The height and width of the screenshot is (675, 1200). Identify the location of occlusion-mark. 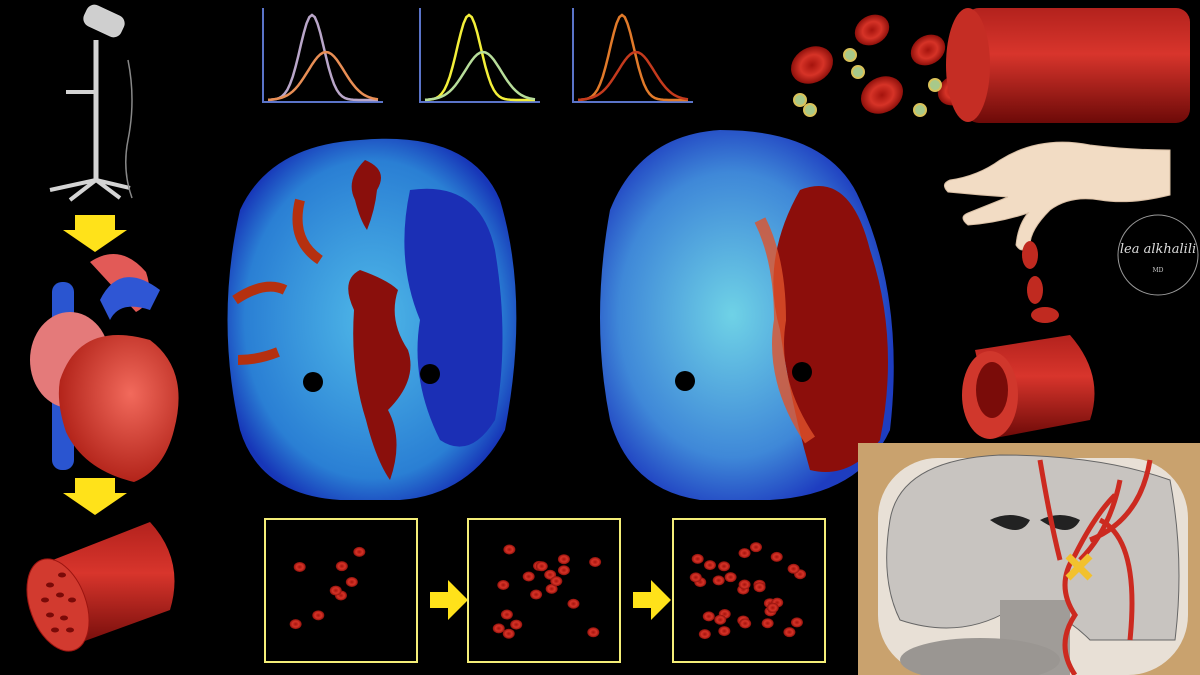
(1079, 567).